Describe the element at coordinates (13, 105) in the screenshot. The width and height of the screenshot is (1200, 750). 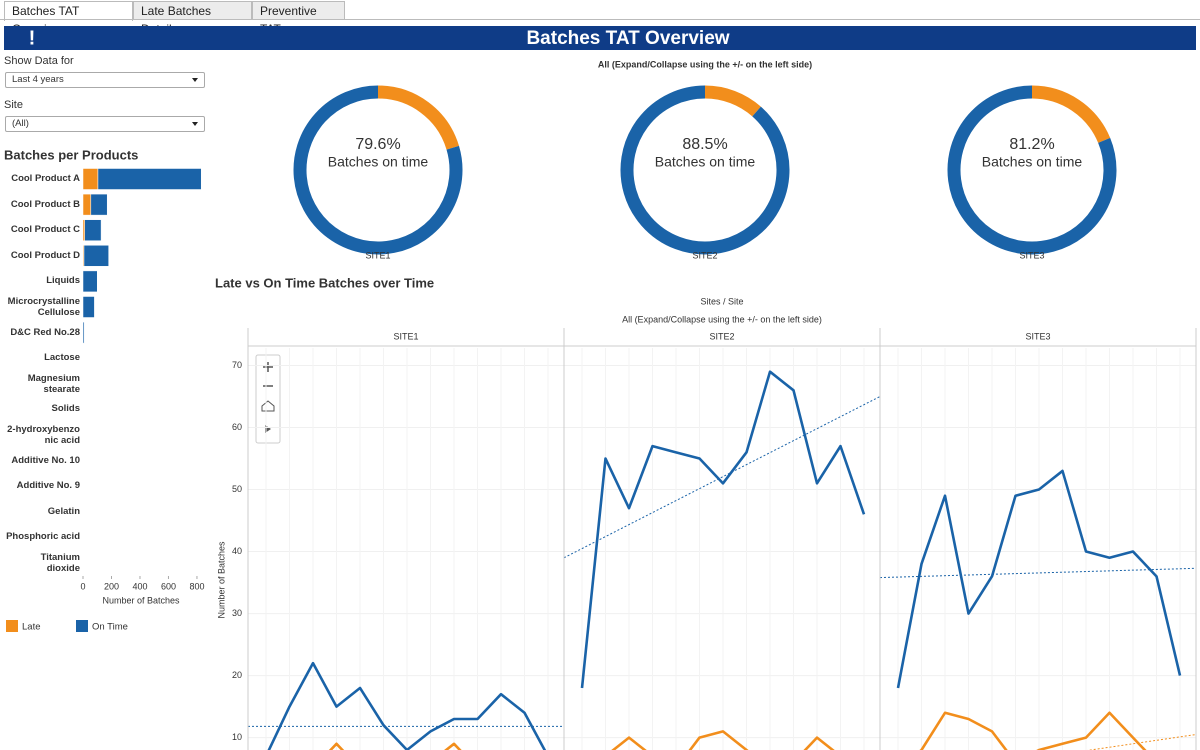
I see `filter-label: Site` at that location.